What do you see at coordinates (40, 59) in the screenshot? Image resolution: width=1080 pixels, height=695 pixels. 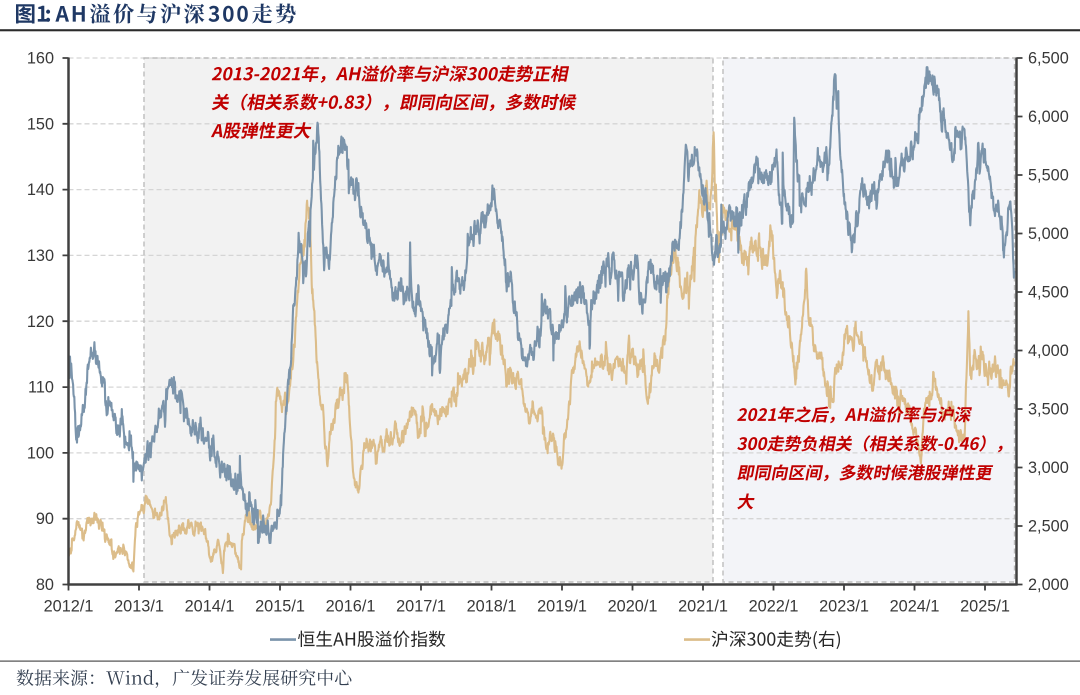 I see `svg-text: 160` at bounding box center [40, 59].